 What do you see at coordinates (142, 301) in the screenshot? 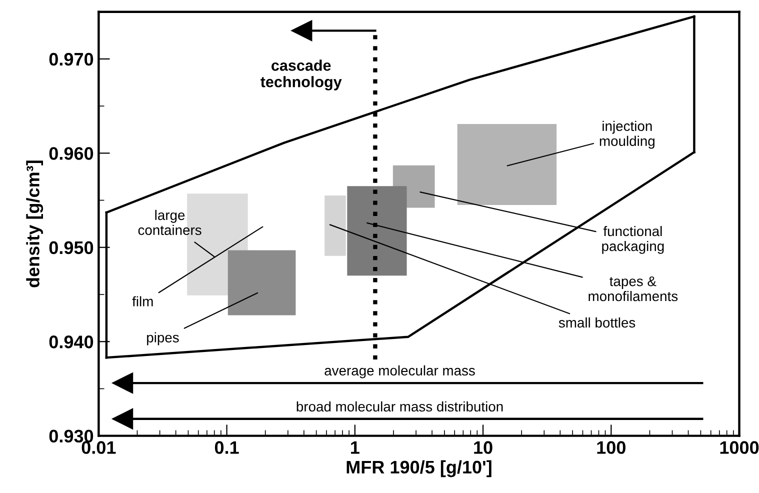
I see `annotation: film` at bounding box center [142, 301].